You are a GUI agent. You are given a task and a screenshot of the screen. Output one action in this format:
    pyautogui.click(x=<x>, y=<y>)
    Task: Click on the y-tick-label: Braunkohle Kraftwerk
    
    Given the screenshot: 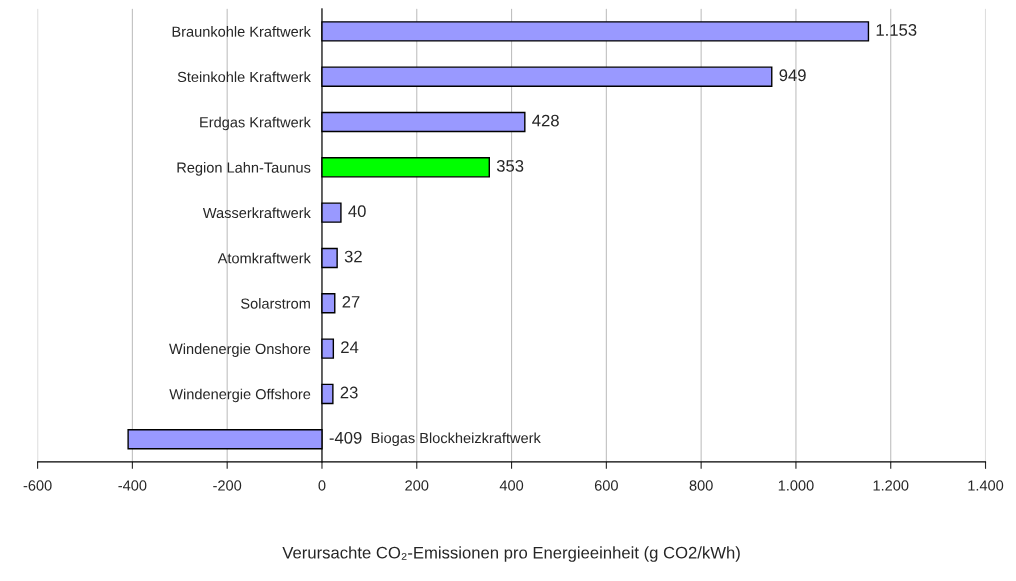 What is the action you would take?
    pyautogui.click(x=241, y=31)
    